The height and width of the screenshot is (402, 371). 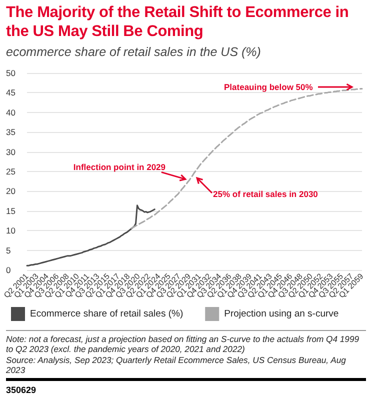 What do you see at coordinates (8, 250) in the screenshot?
I see `y-tick-label: 5` at bounding box center [8, 250].